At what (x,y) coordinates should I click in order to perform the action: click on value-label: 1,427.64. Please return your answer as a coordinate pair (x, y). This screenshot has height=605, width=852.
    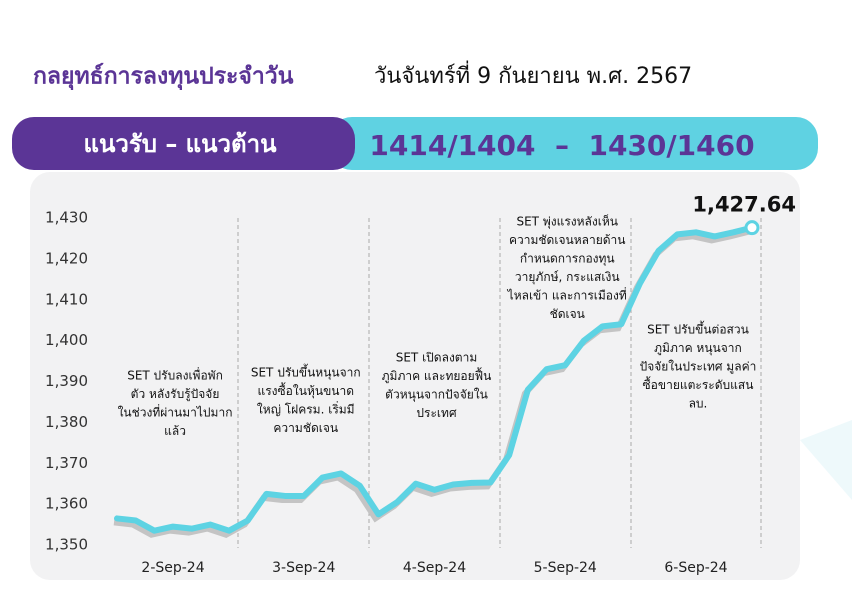
    Looking at the image, I should click on (744, 205).